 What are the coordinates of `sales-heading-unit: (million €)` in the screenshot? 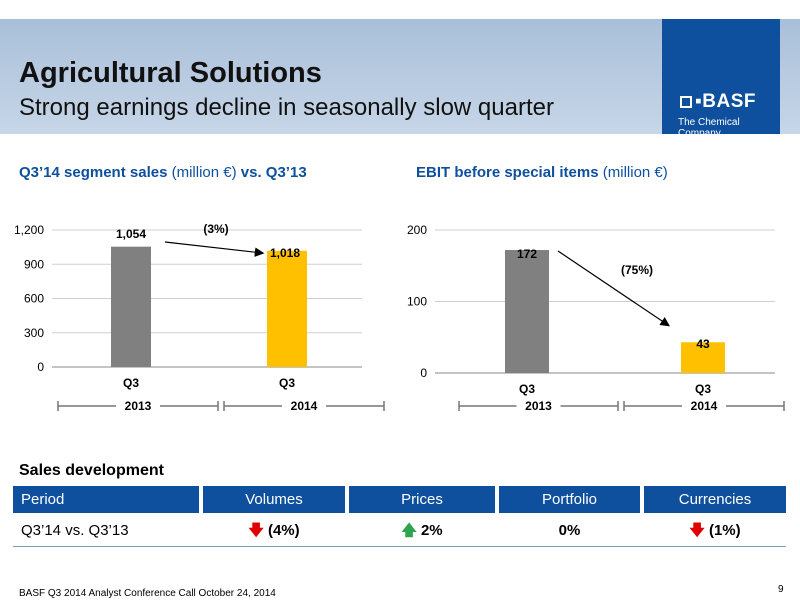 It's located at (204, 172).